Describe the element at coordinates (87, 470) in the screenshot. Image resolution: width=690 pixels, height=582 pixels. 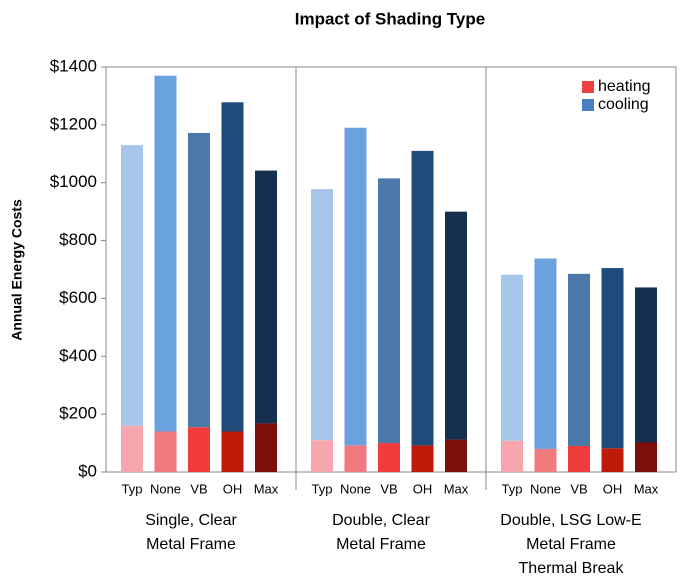
I see `y-tick-label: $0` at that location.